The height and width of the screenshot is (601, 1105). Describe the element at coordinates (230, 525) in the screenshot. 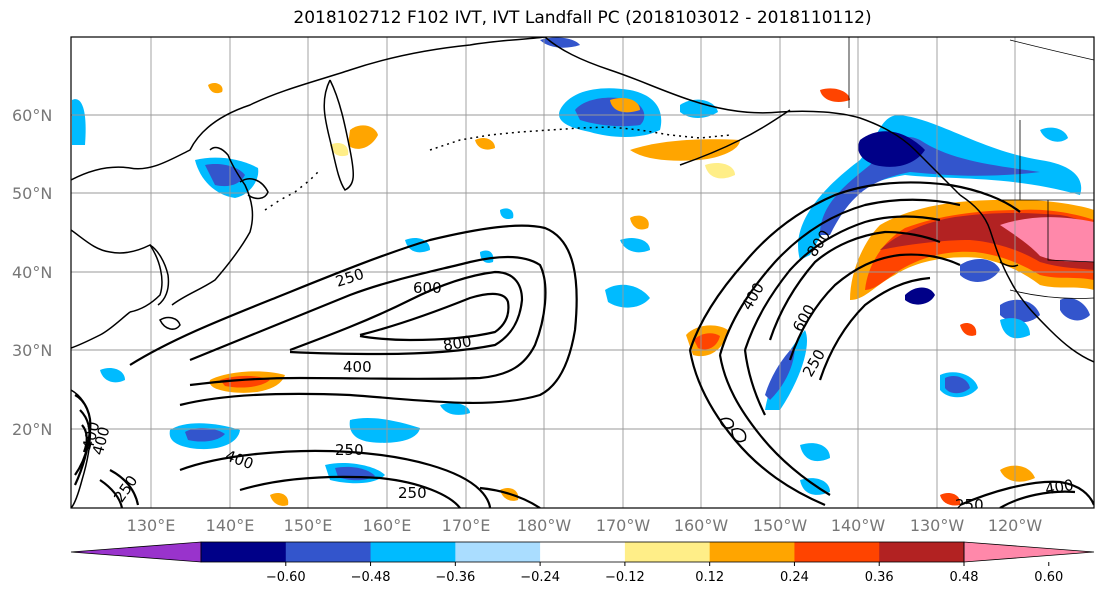

I see `lon-label: 140°E` at that location.